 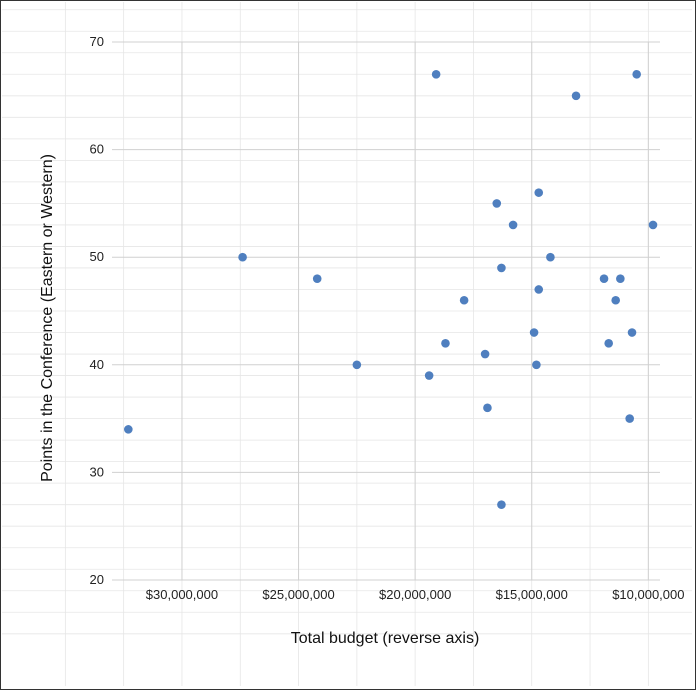 I want to click on y-tick-label: 60, so click(x=97, y=149).